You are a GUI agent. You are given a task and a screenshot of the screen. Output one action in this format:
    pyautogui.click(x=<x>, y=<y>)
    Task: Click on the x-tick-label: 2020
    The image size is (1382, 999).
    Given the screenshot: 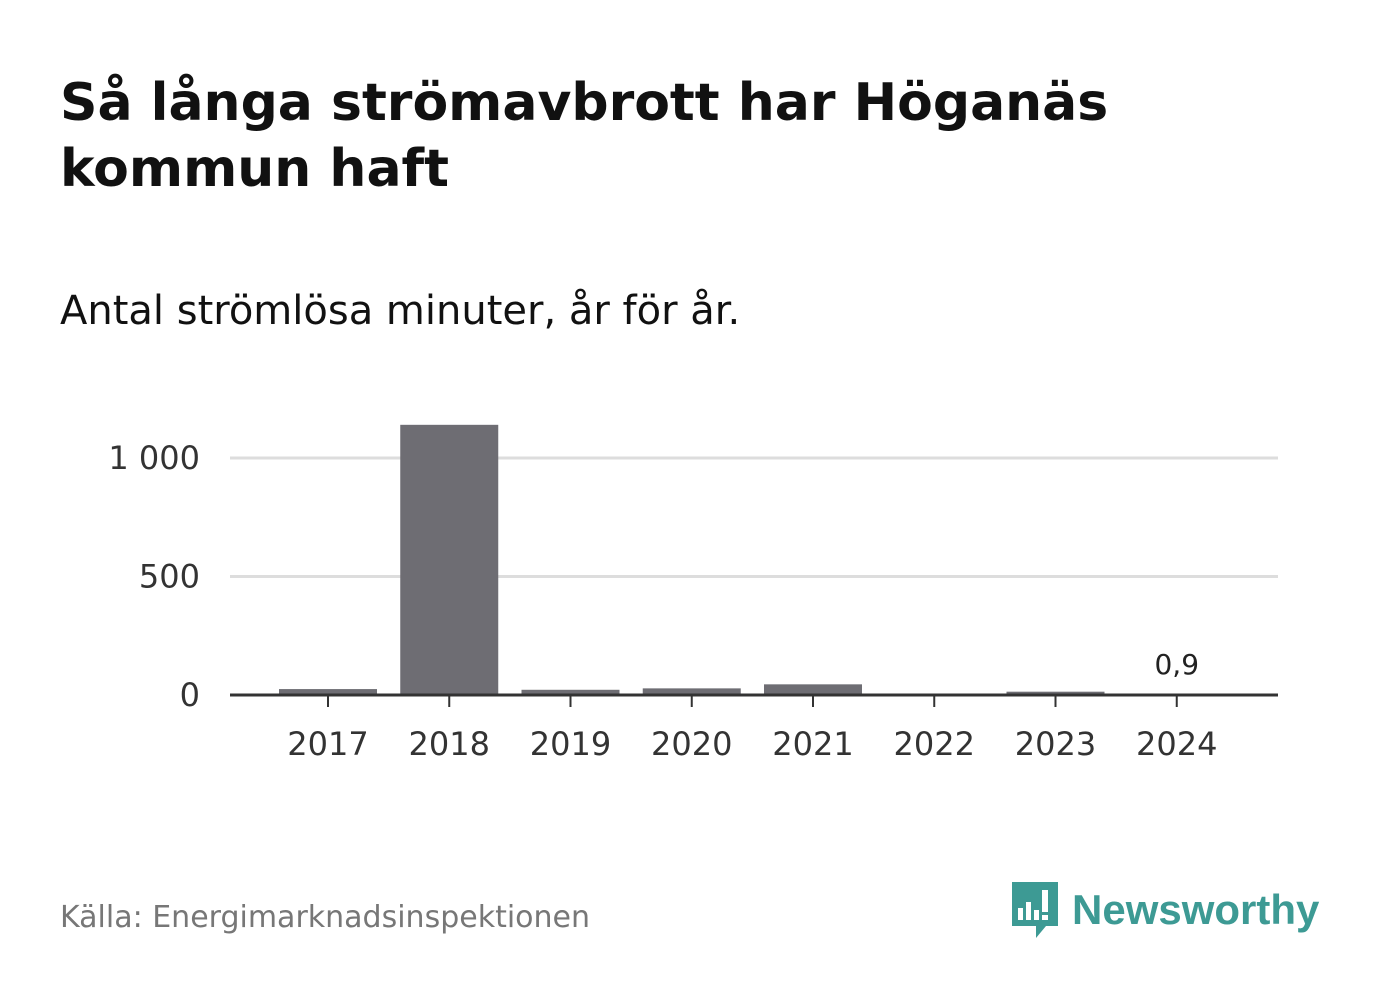 What is the action you would take?
    pyautogui.click(x=691, y=744)
    